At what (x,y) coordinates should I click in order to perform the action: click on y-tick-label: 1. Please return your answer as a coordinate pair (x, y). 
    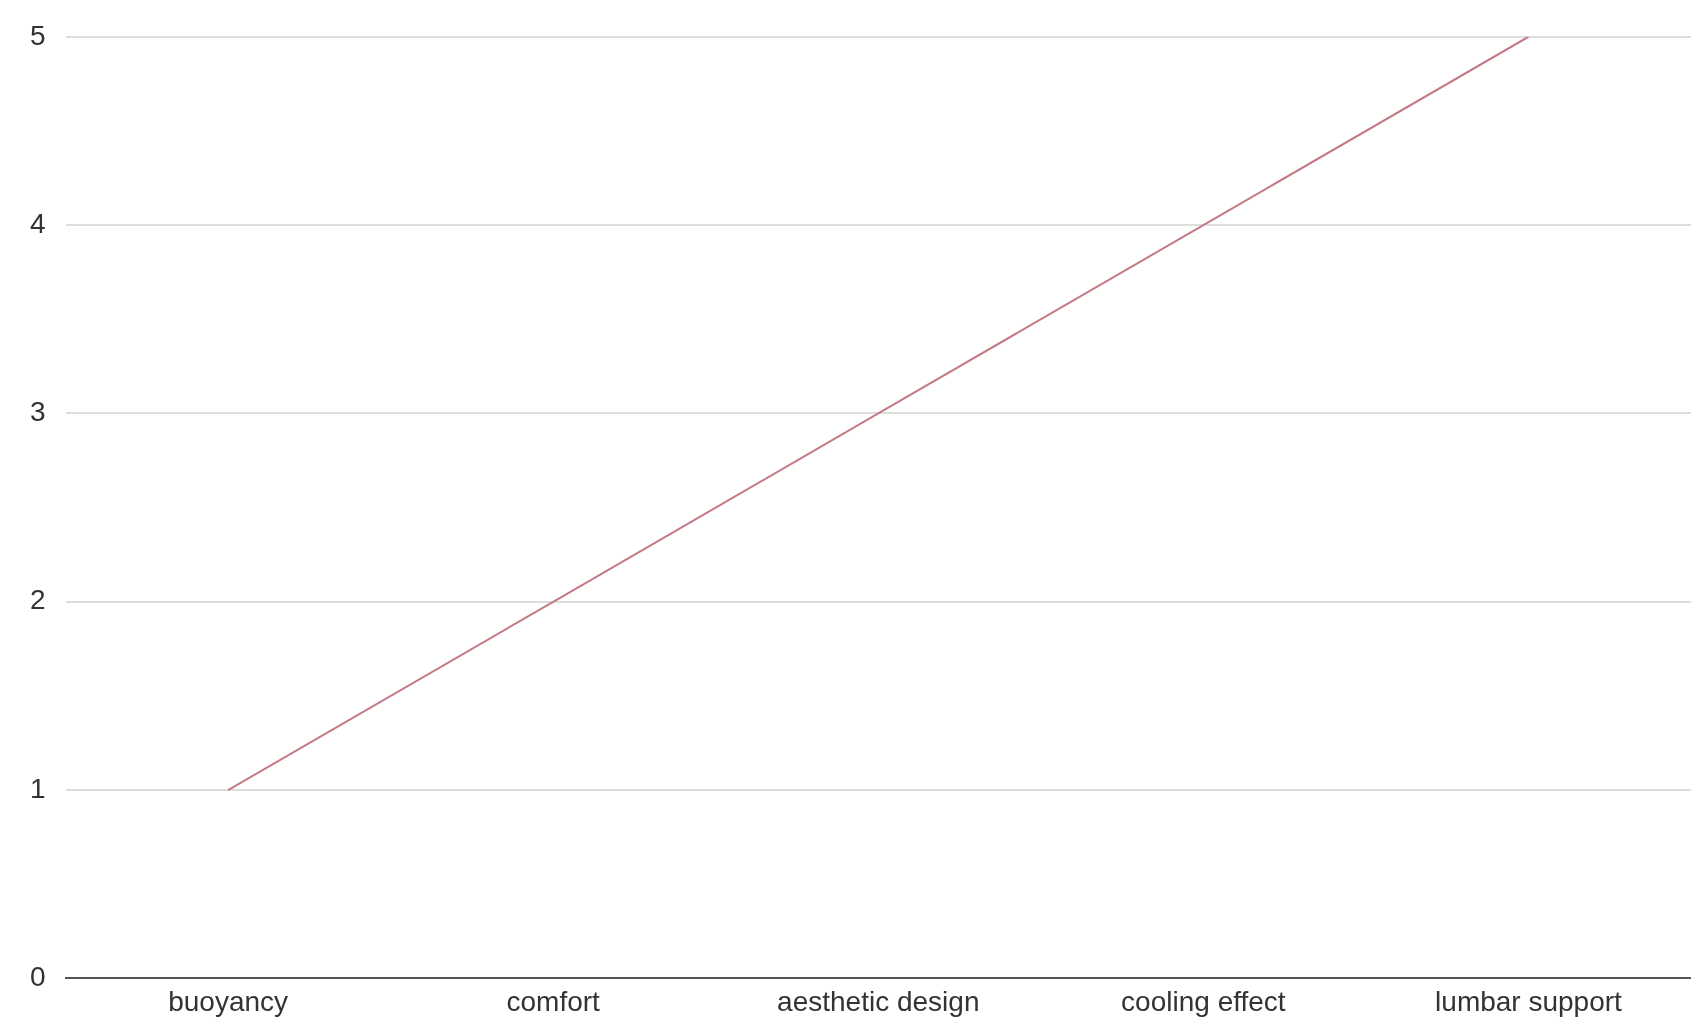
    Looking at the image, I should click on (37, 788).